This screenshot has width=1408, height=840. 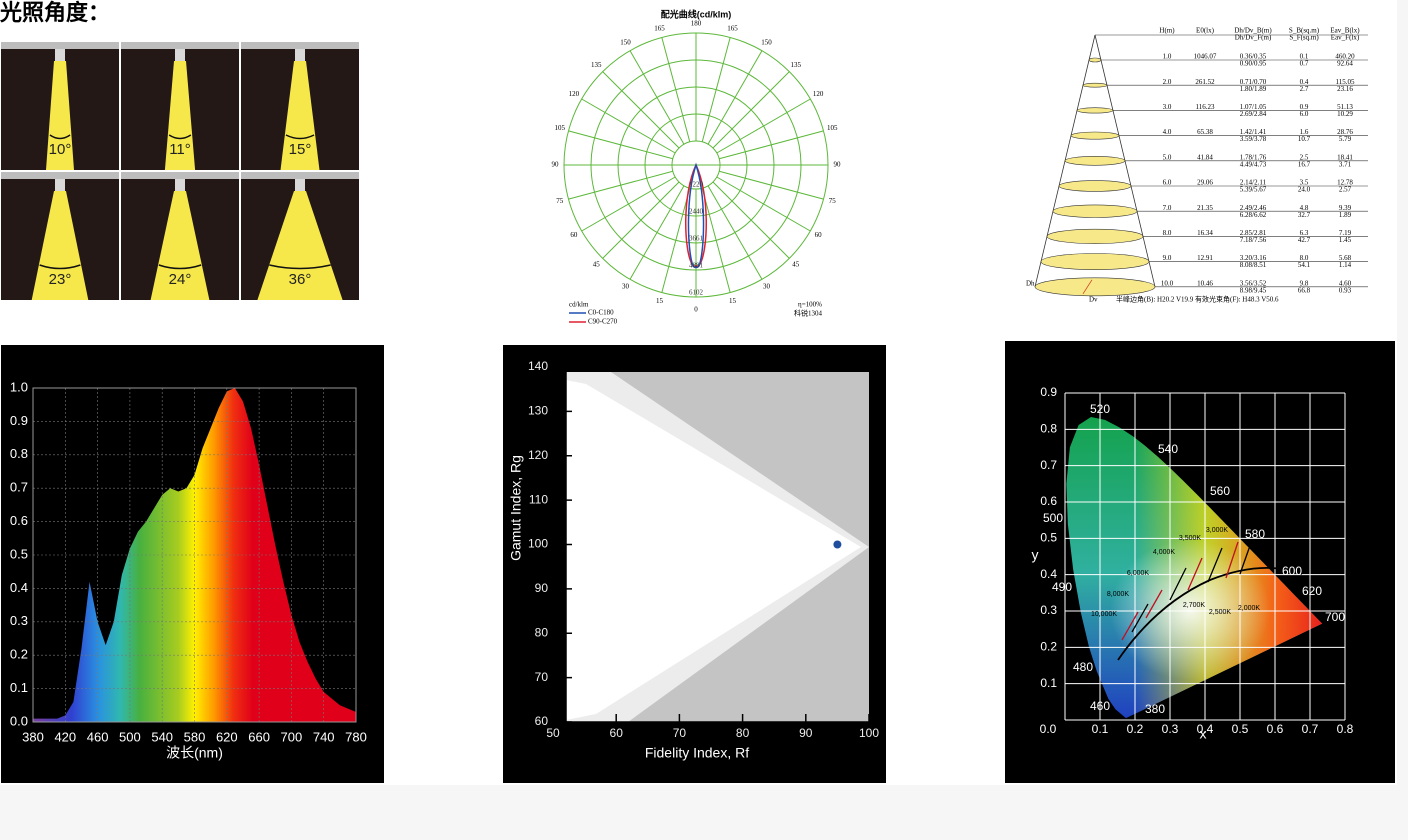 What do you see at coordinates (1304, 290) in the screenshot?
I see `cone-cell: 66.8` at bounding box center [1304, 290].